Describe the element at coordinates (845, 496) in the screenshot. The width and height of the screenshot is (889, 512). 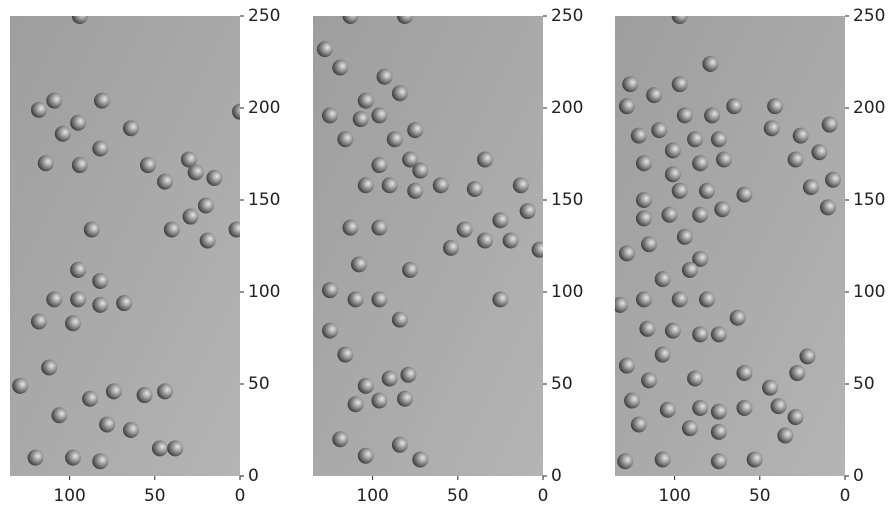
I see `x-tick-label: 0` at that location.